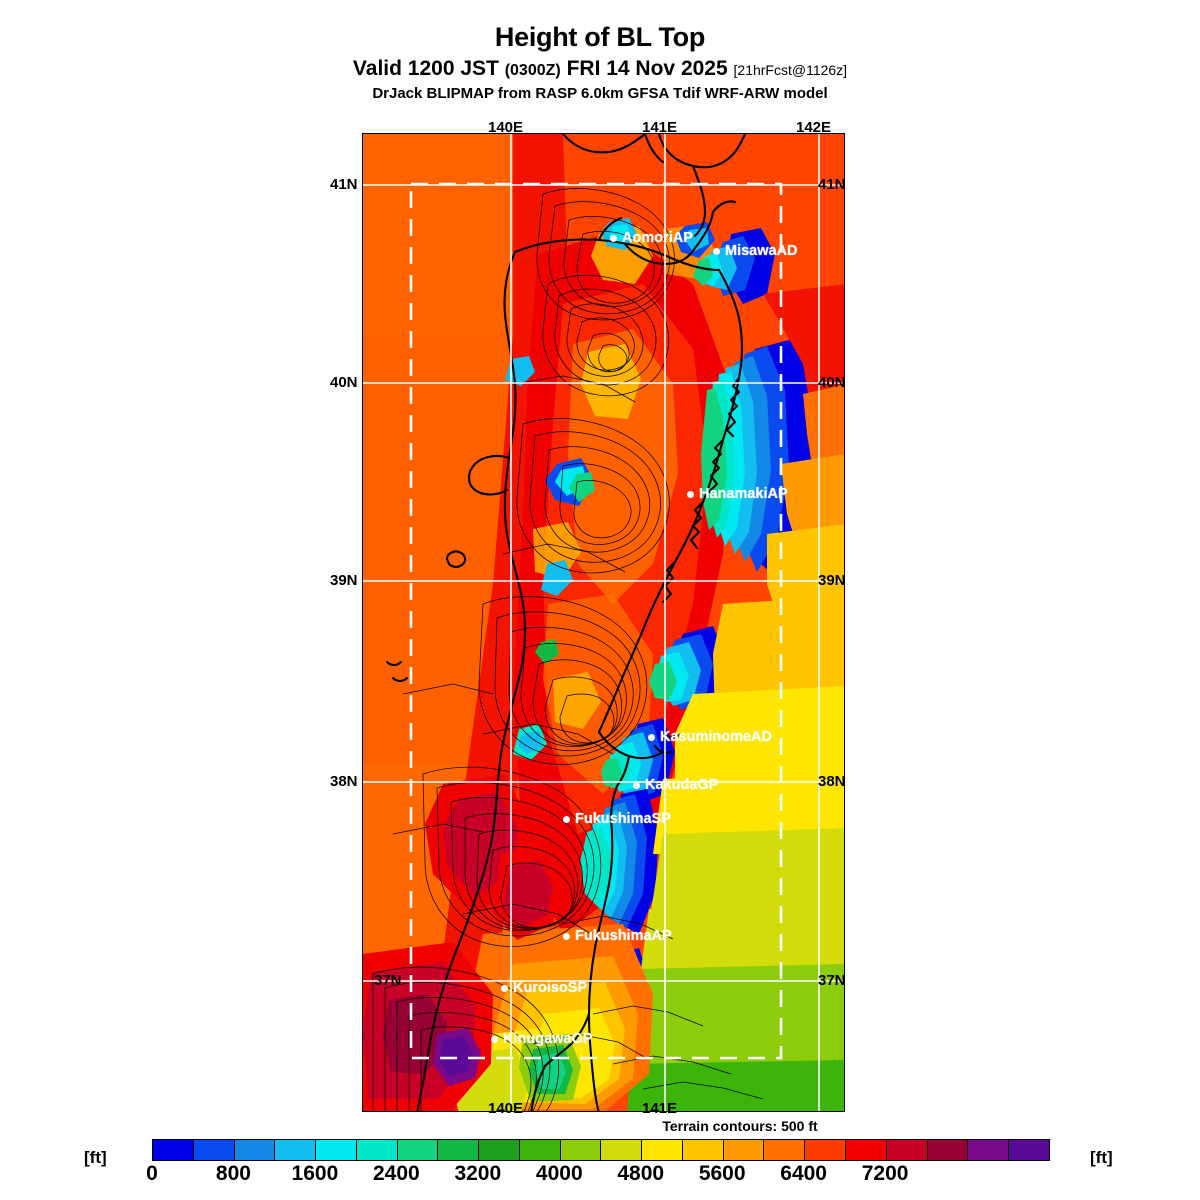 The width and height of the screenshot is (1200, 1200). Describe the element at coordinates (559, 1173) in the screenshot. I see `colorbar-tick-label: 4000` at that location.